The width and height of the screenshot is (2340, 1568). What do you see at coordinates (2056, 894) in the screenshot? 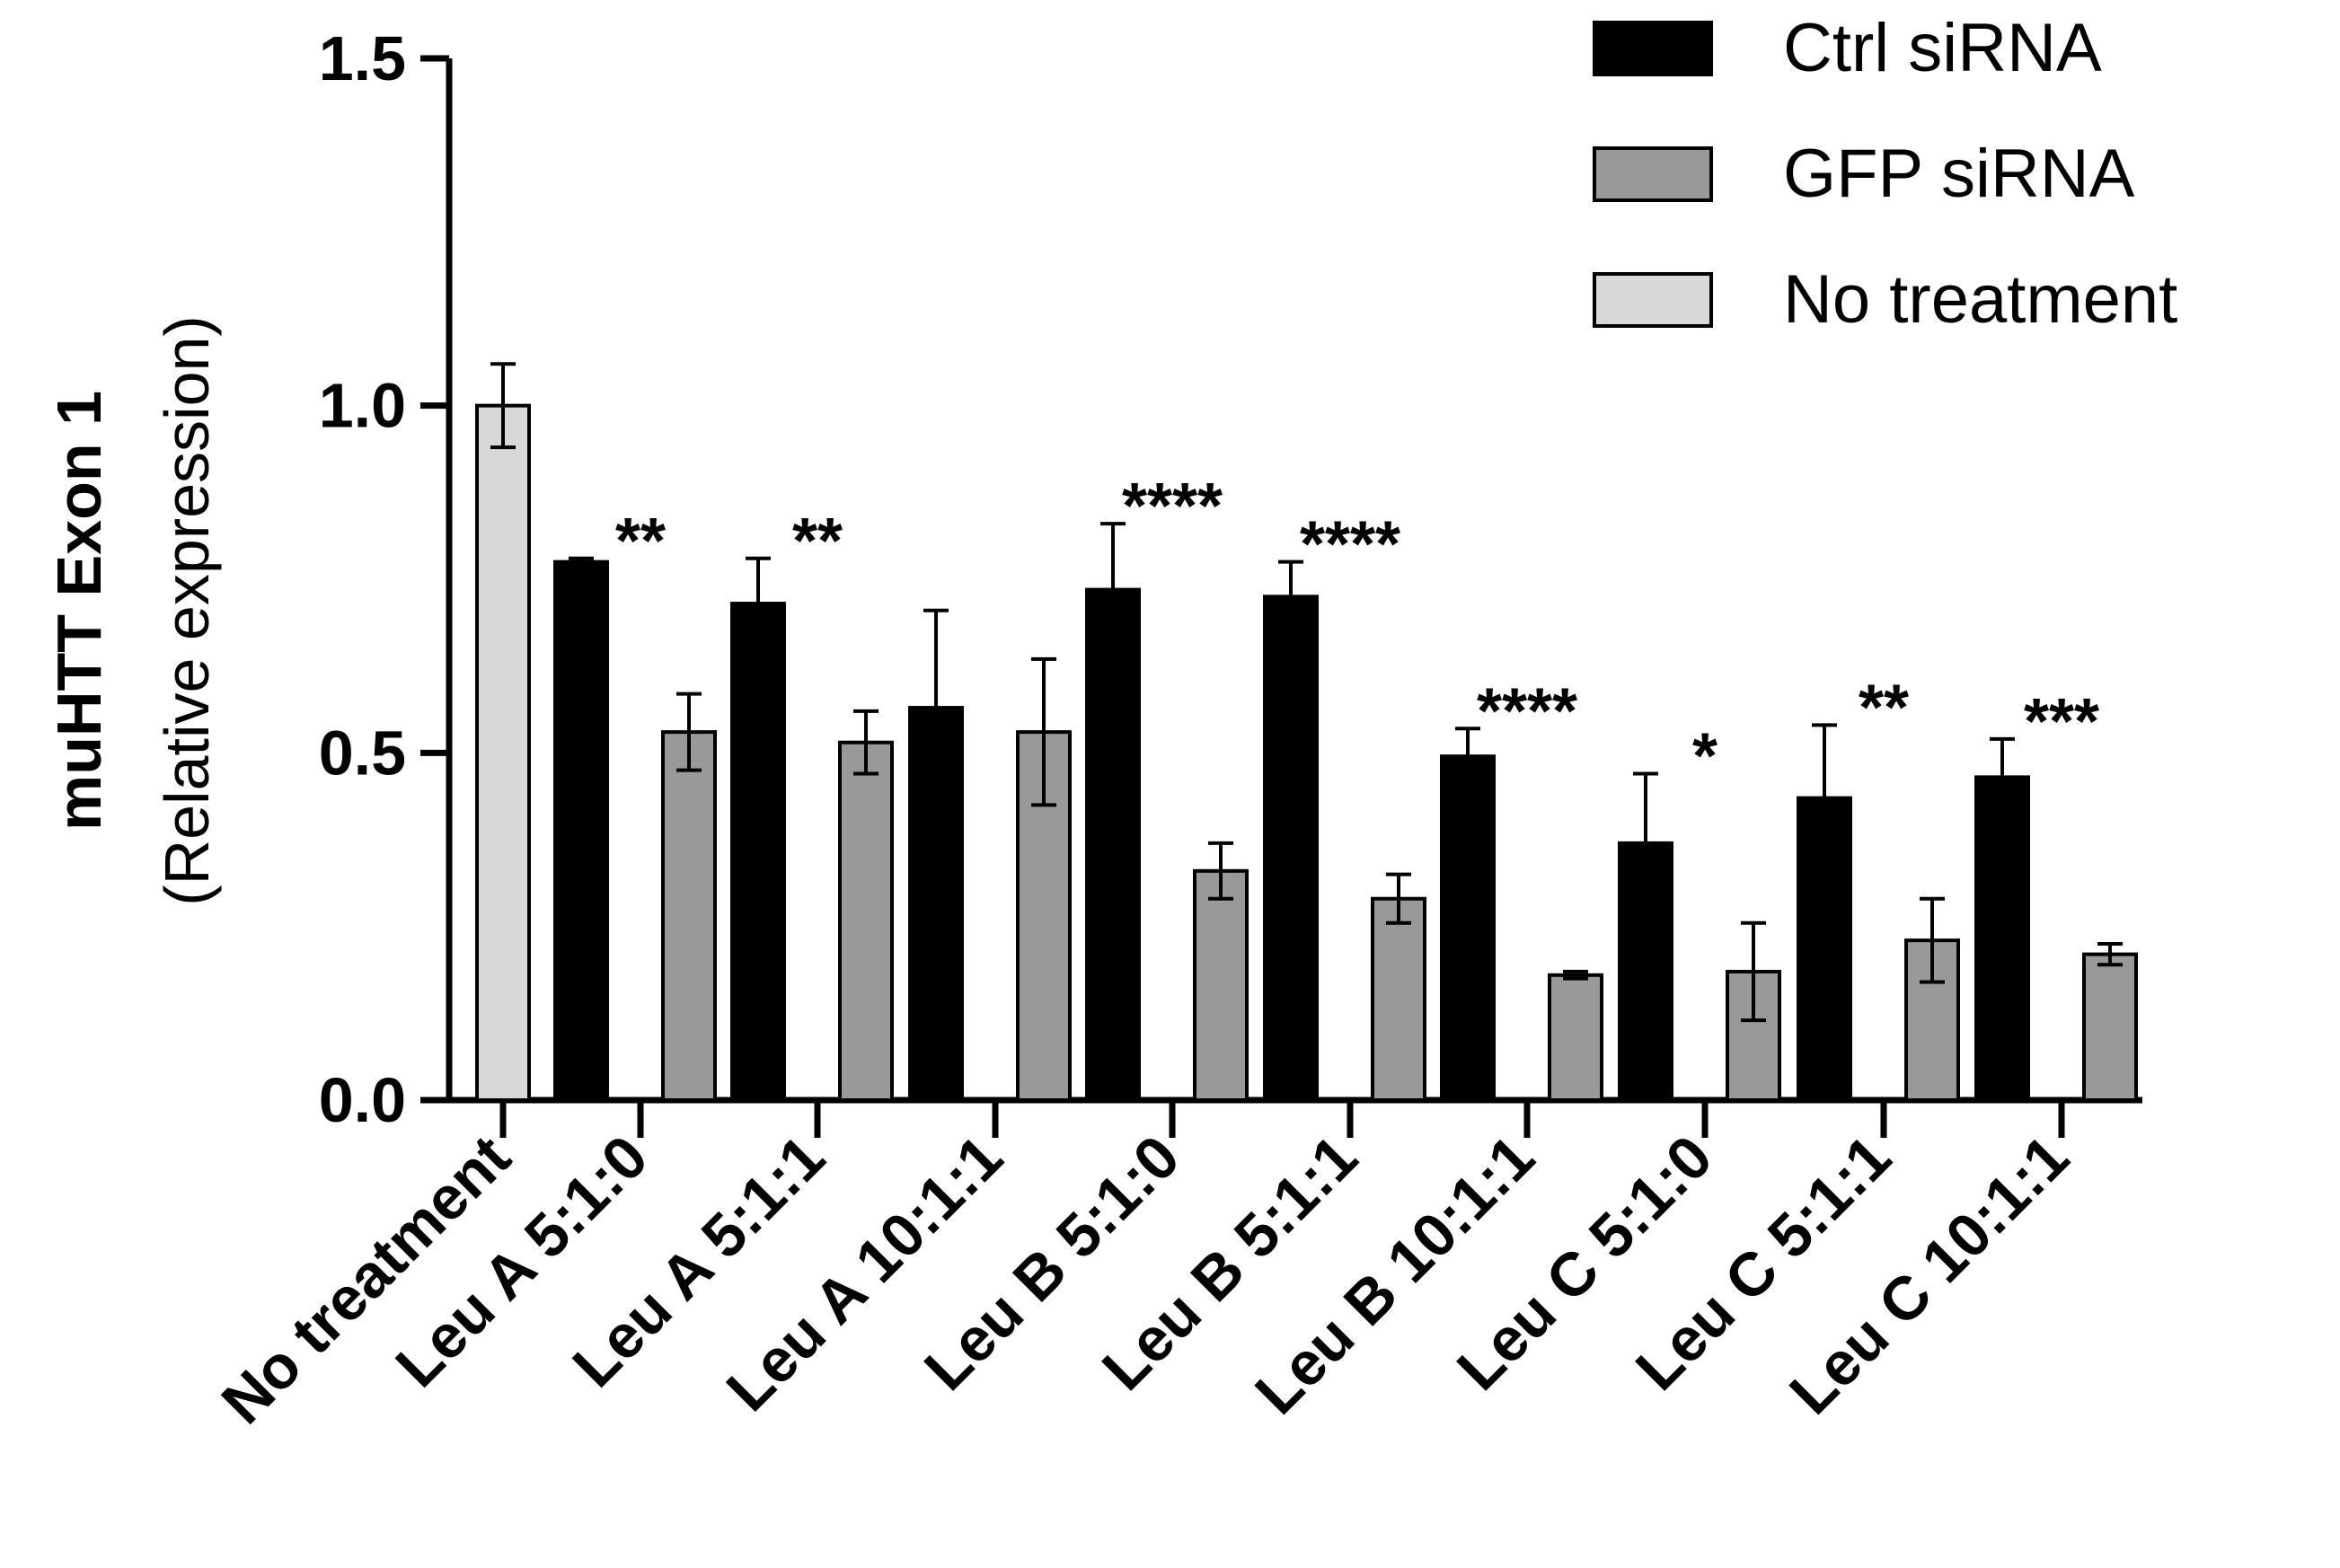
I see `bar-group: ***` at bounding box center [2056, 894].